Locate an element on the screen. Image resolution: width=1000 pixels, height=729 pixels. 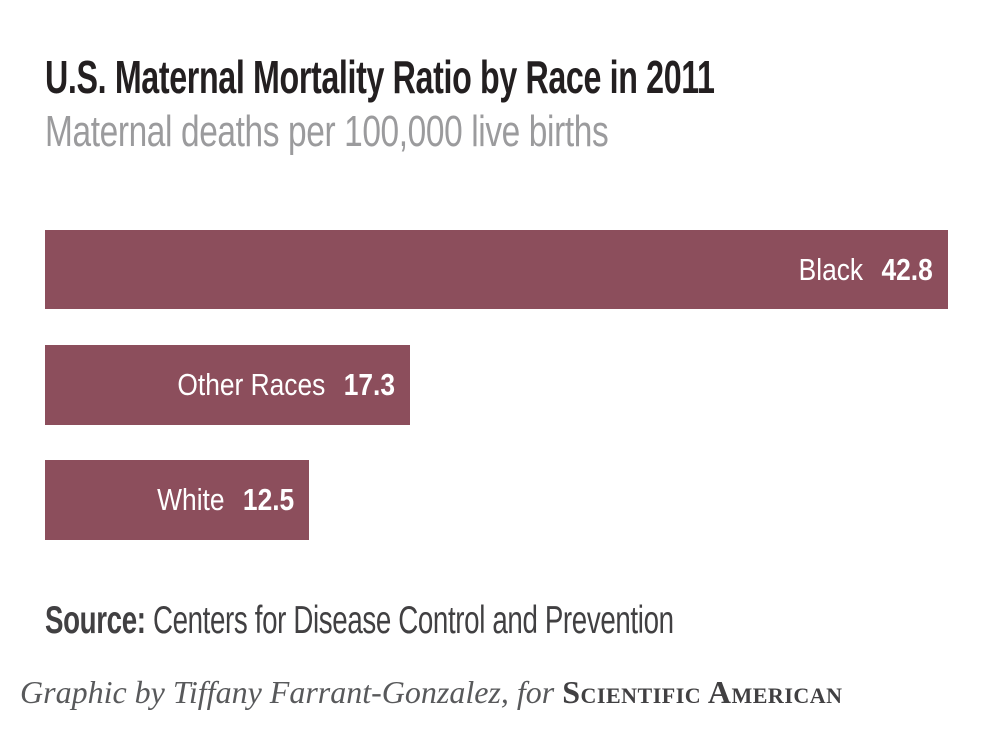
bar-white: White 12.5 is located at coordinates (177, 500).